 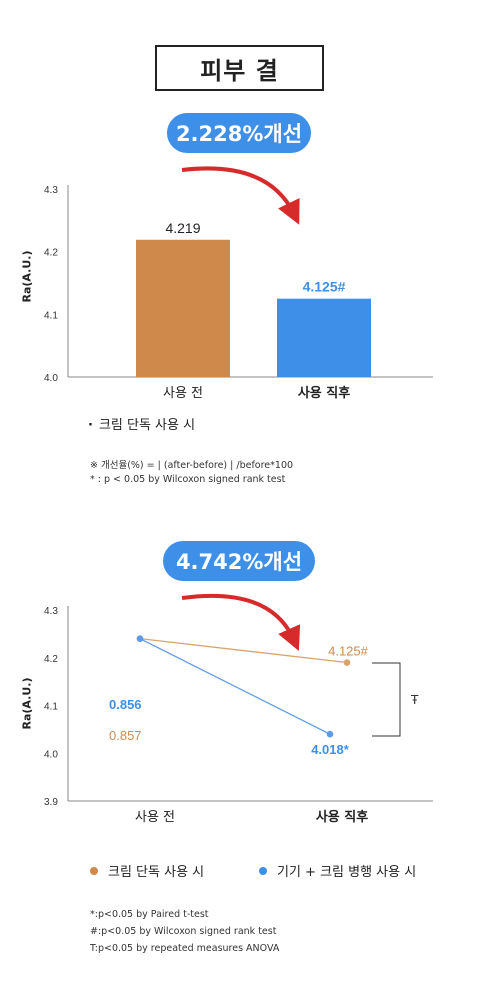 I want to click on y-tick-label: 3.9, so click(x=51, y=802).